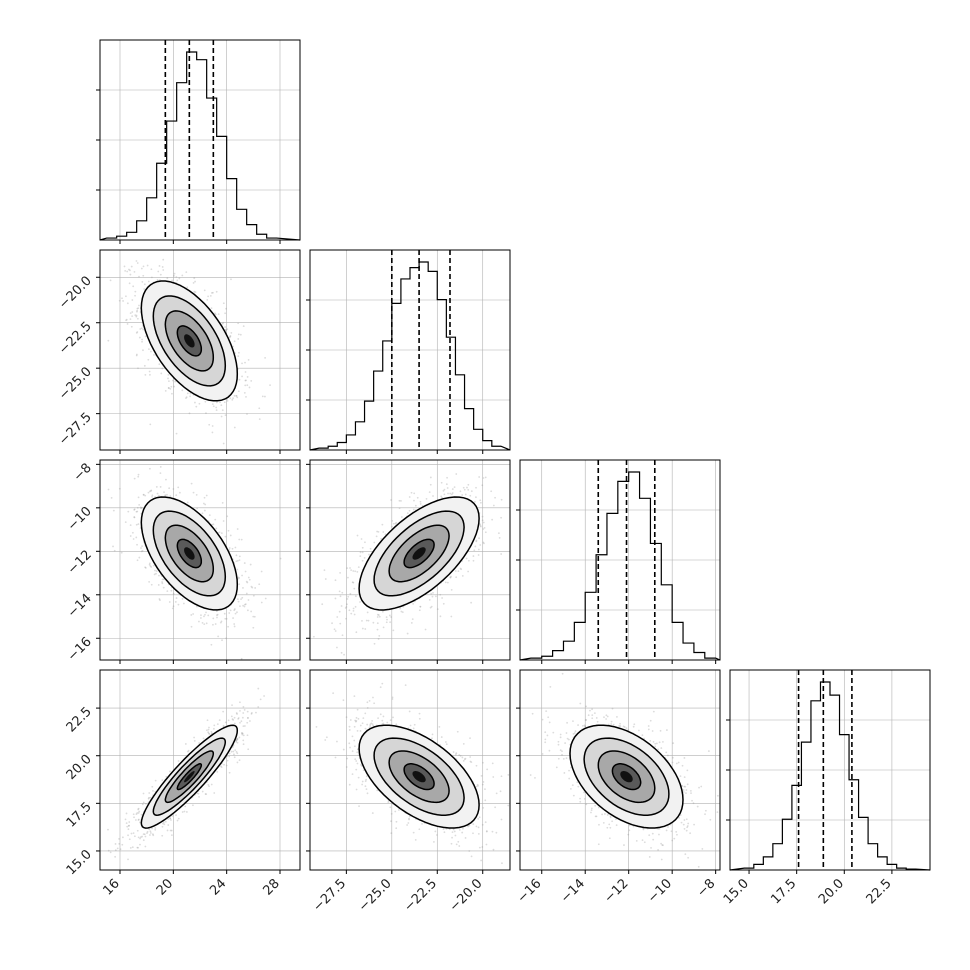 This screenshot has width=970, height=970. Describe the element at coordinates (272, 887) in the screenshot. I see `x-tick-label: 28` at that location.